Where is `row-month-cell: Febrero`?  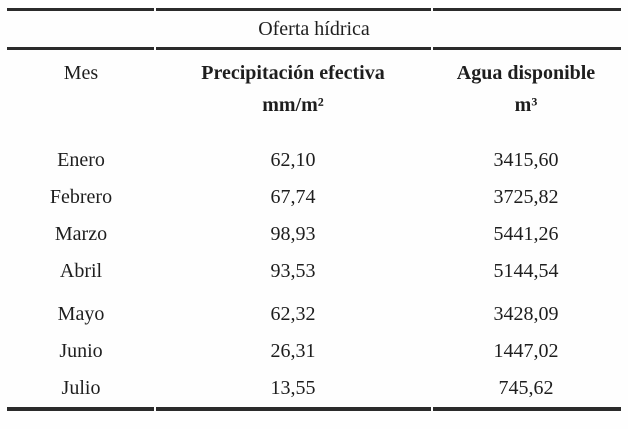 row-month-cell: Febrero is located at coordinates (81, 197).